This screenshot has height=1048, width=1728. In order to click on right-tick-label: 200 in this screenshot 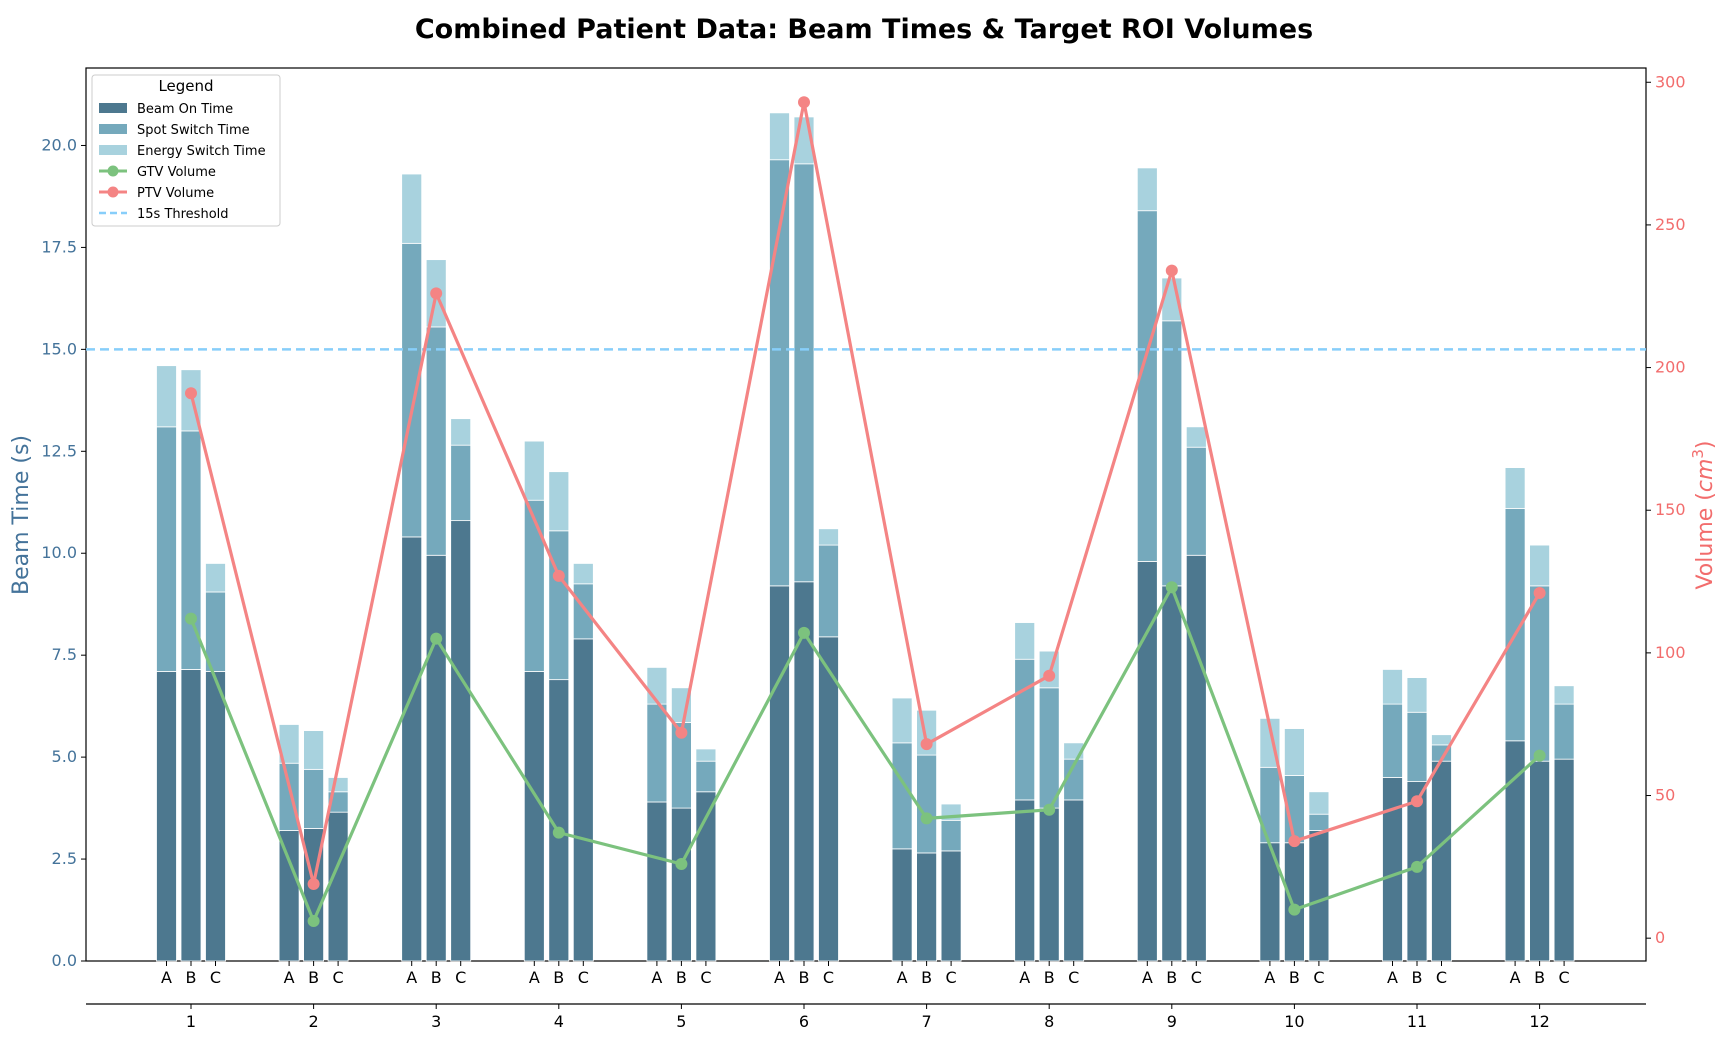, I will do `click(1670, 367)`.